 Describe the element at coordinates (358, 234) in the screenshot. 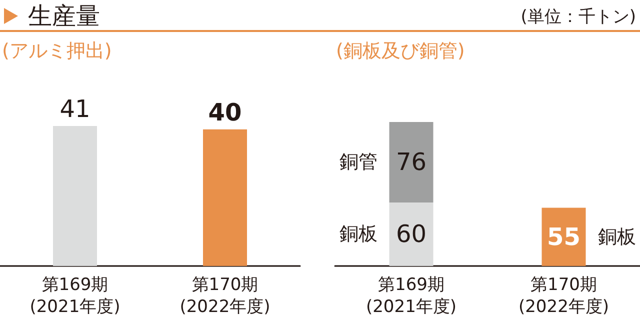

I see `series-label: 銅板` at that location.